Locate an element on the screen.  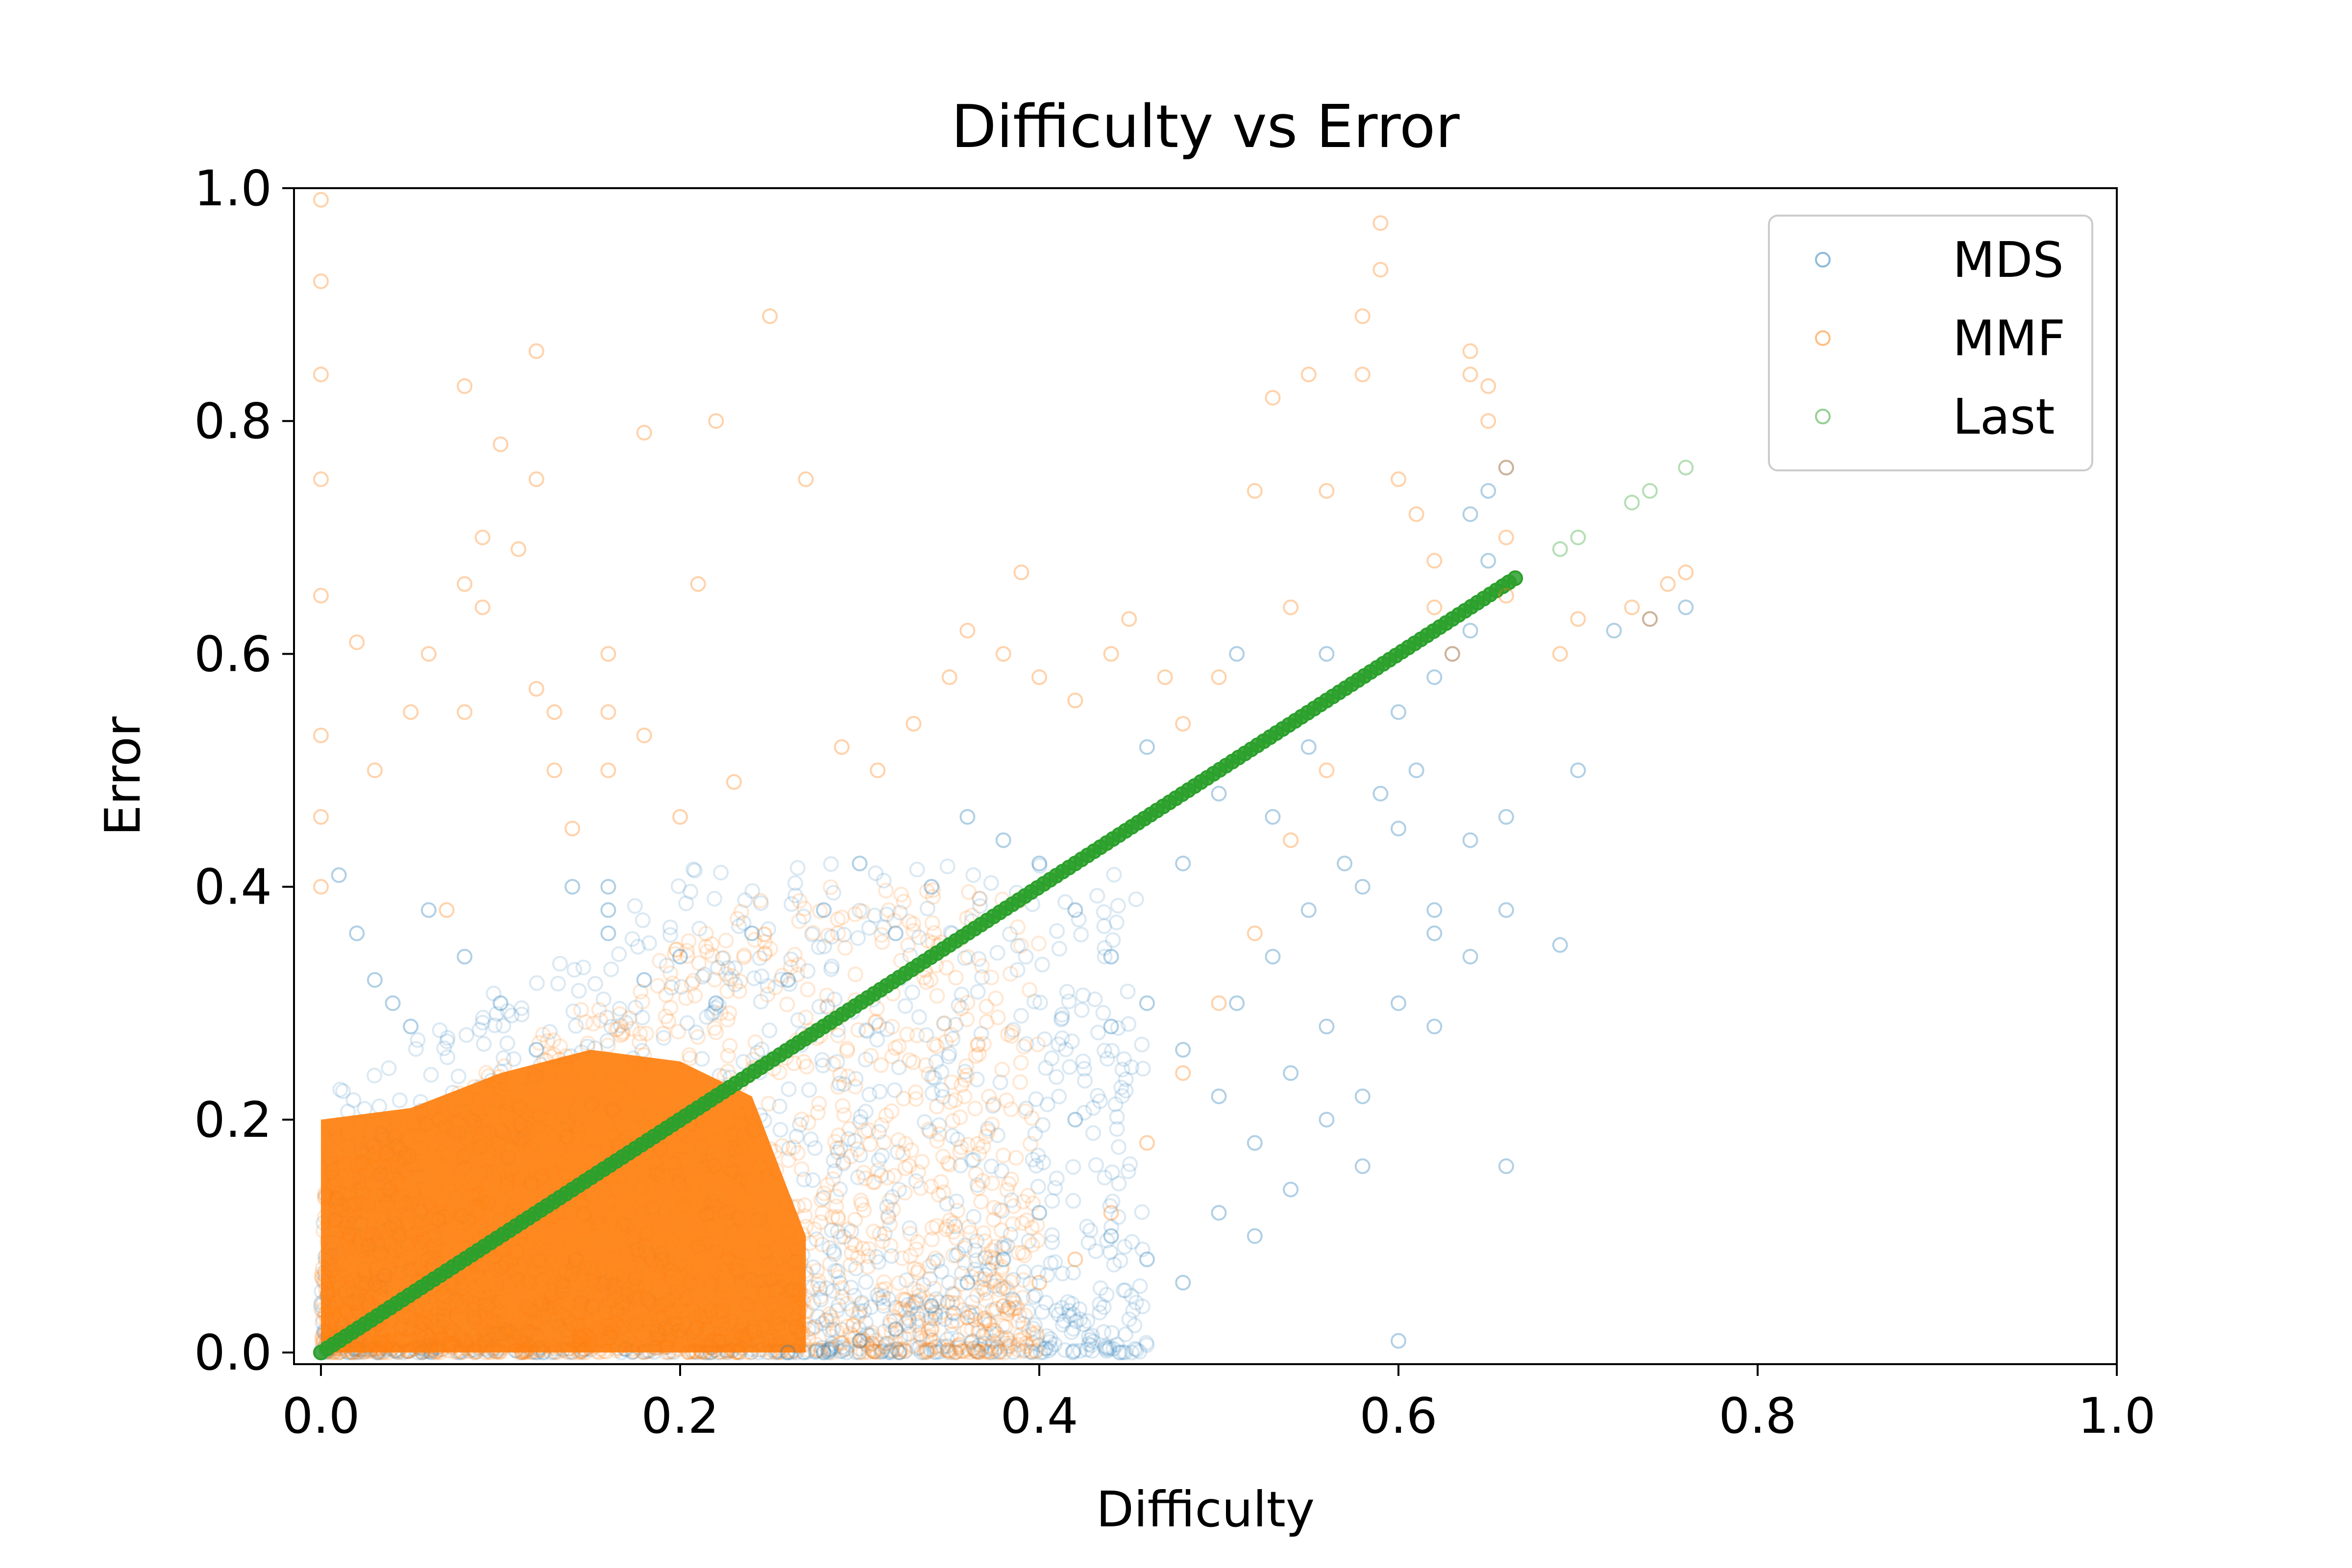
x-tick-label: 1.0 is located at coordinates (2117, 1416).